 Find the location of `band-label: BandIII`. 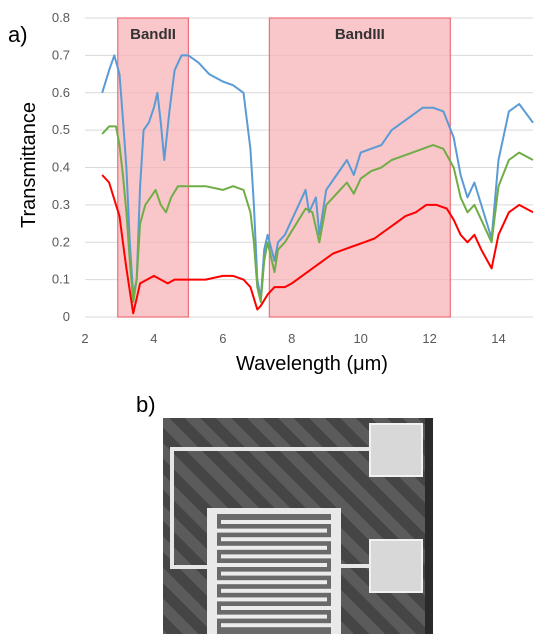

band-label: BandIII is located at coordinates (360, 34).